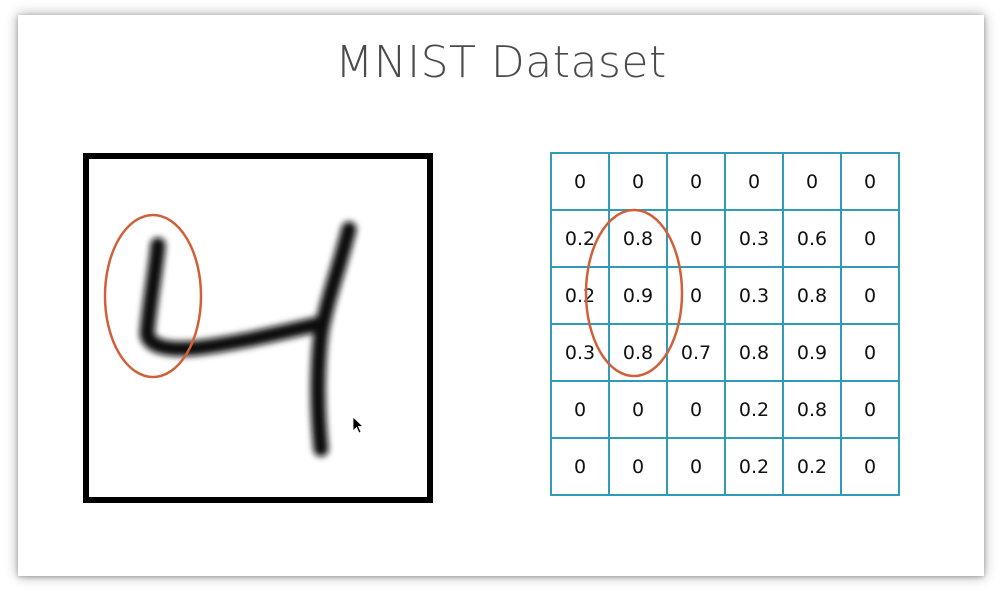 The image size is (1000, 593). What do you see at coordinates (333, 339) in the screenshot?
I see `digit-stroke-right` at bounding box center [333, 339].